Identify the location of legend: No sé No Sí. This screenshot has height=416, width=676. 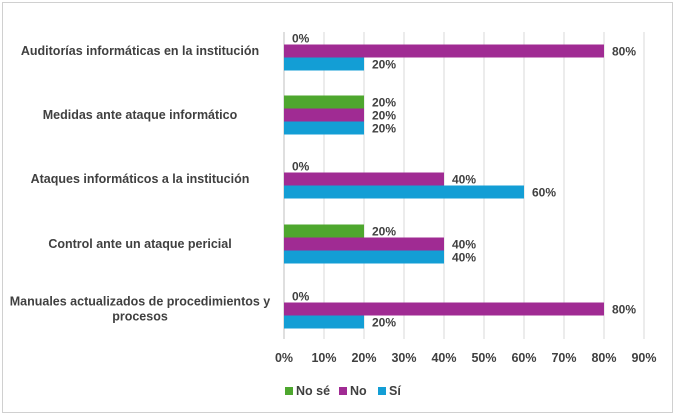
(343, 391).